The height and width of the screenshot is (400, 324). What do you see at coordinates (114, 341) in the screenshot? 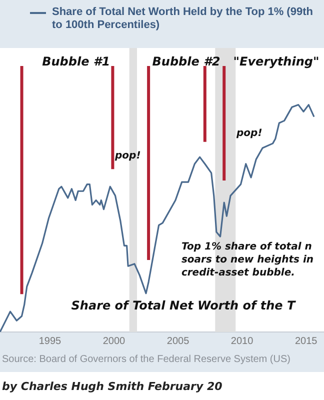
I see `x-tick-label: 2000` at bounding box center [114, 341].